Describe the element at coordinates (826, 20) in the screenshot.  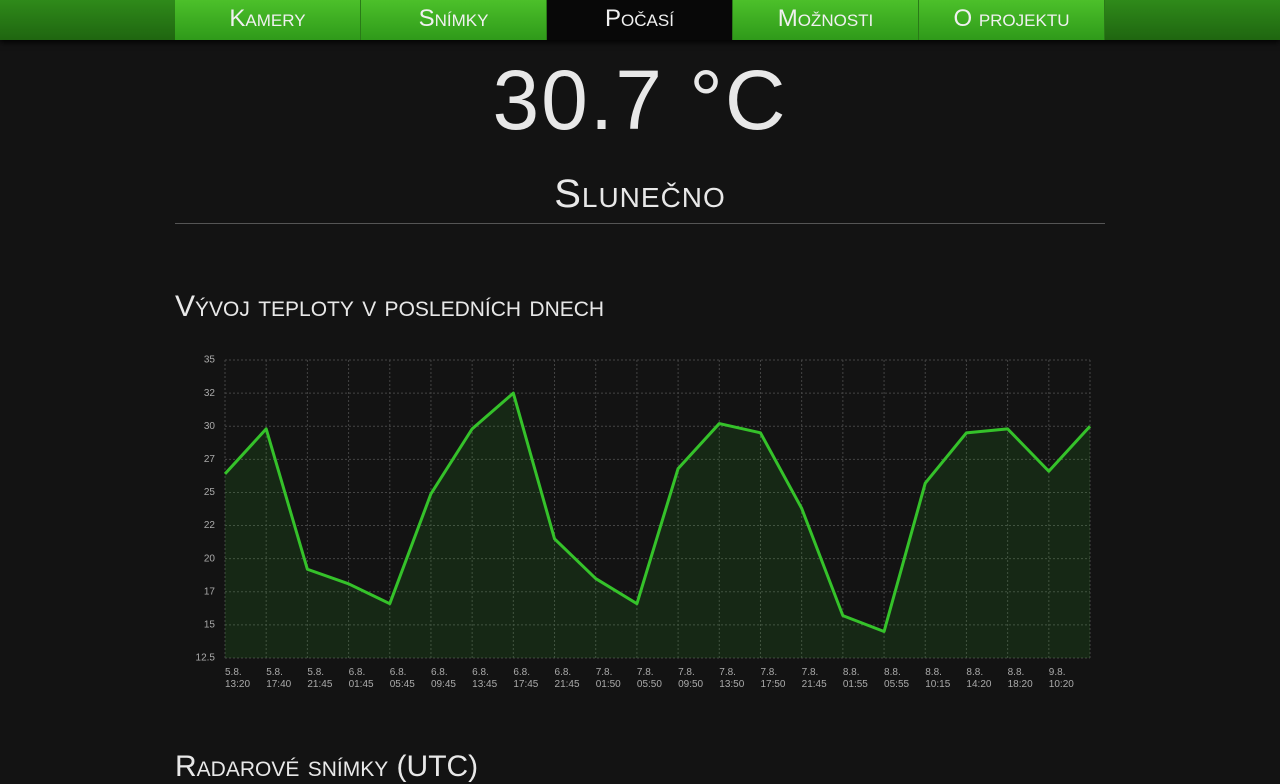
I see `nav-item: Možnosti` at that location.